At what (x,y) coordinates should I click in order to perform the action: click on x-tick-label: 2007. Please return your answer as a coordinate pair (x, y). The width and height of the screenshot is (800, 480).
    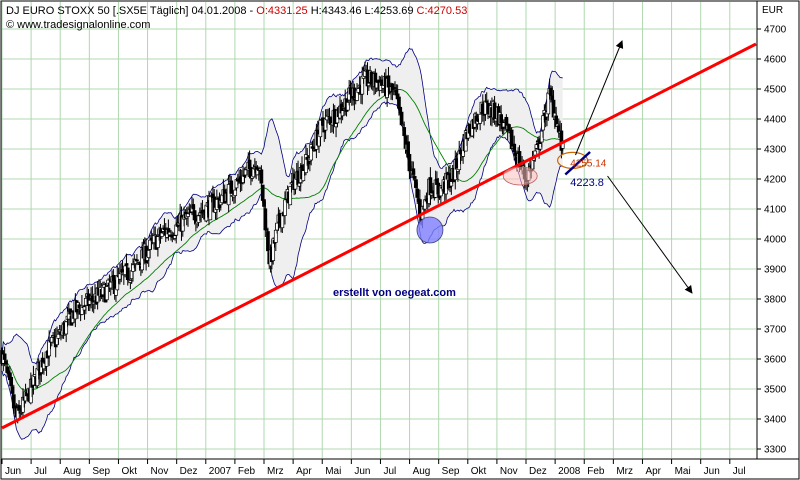
    Looking at the image, I should click on (220, 471).